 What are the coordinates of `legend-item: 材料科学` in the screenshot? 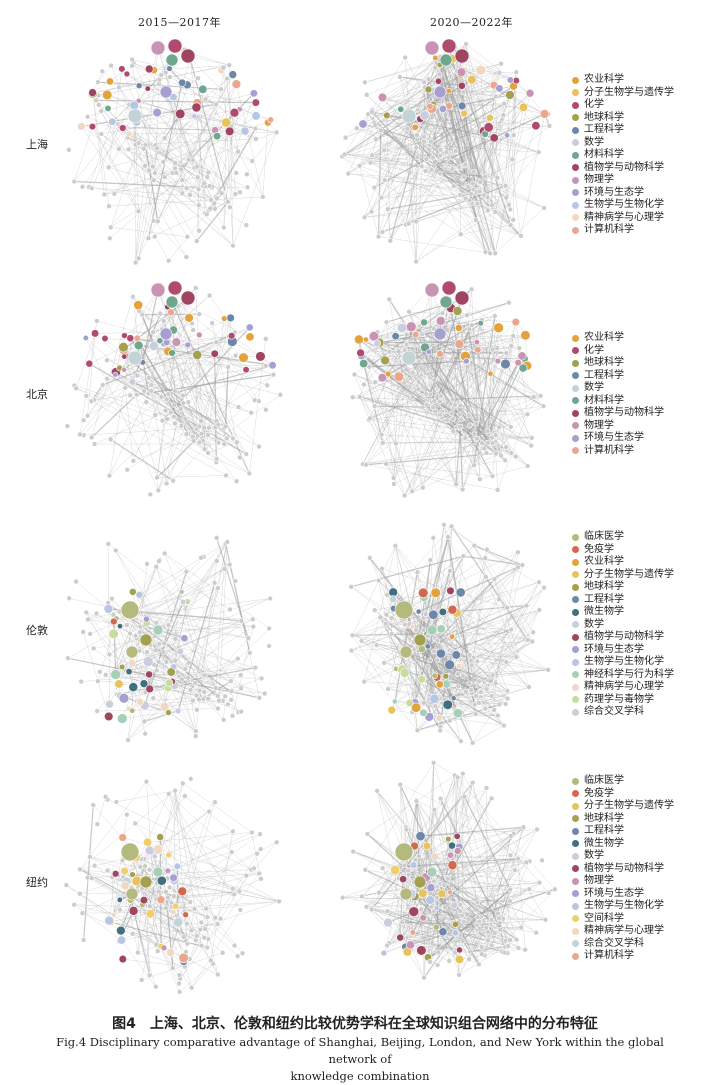 It's located at (623, 155).